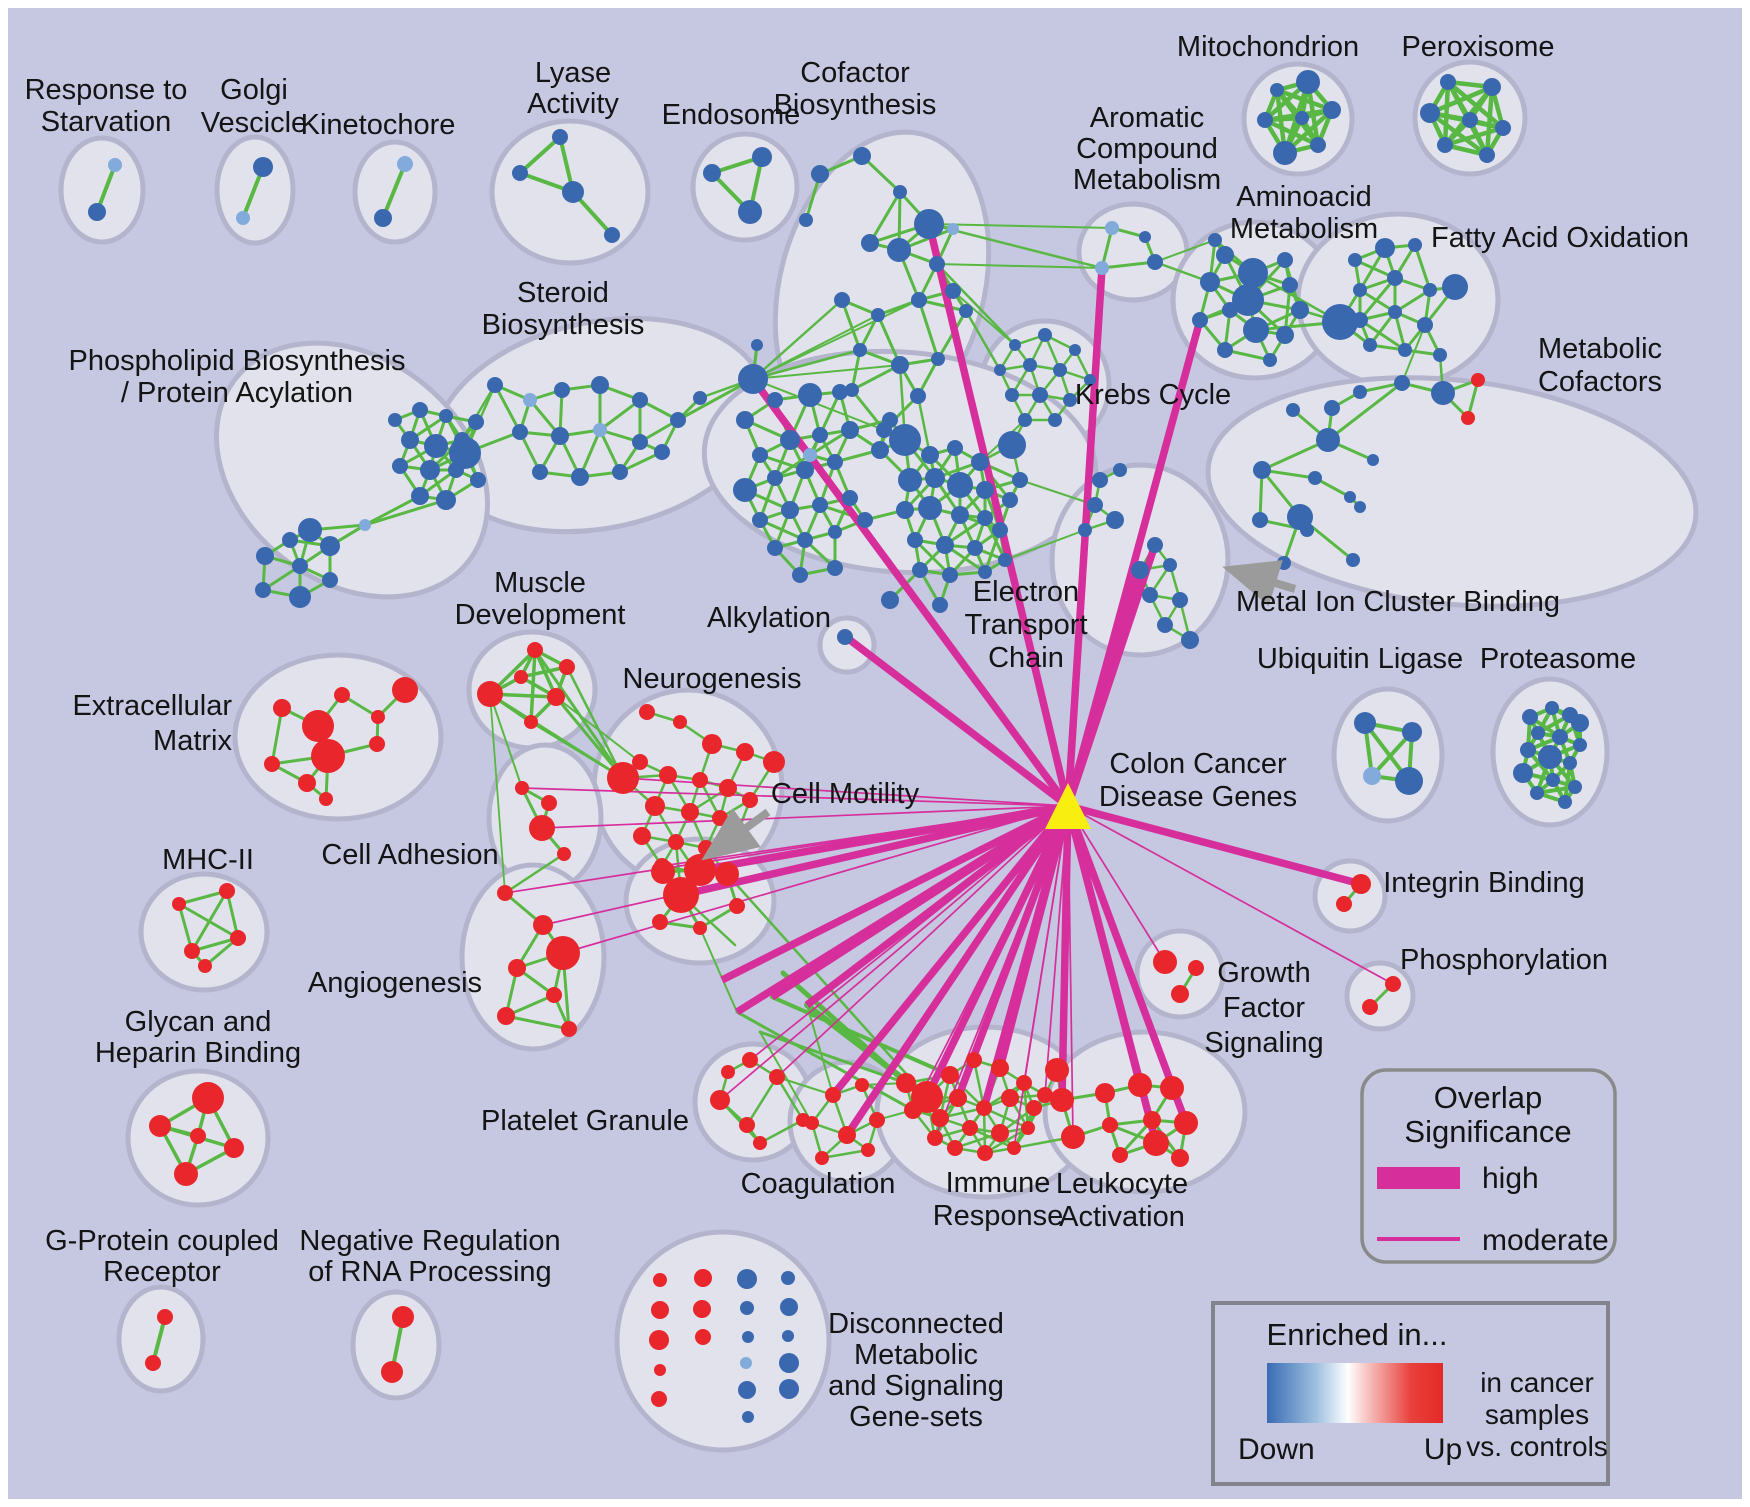  Describe the element at coordinates (1477, 47) in the screenshot. I see `peroxisome-label: Peroxisome` at that location.